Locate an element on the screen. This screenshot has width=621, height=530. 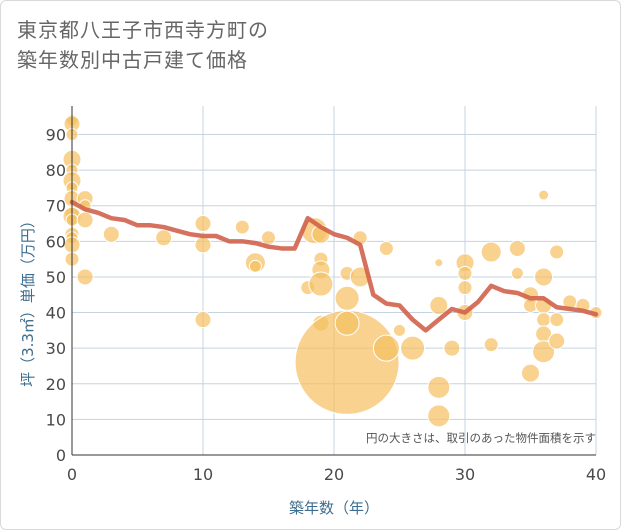
y-tick-label: 30 is located at coordinates (56, 348).